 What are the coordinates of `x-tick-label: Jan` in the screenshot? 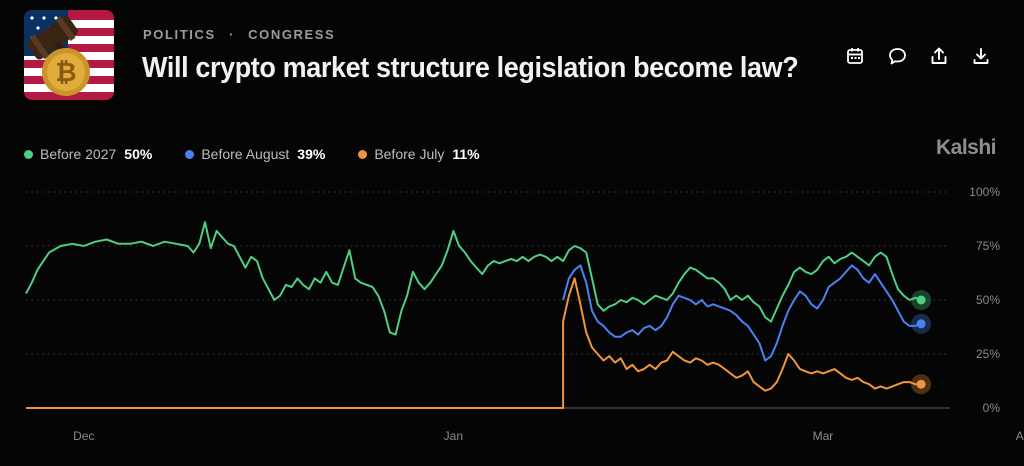 It's located at (453, 436).